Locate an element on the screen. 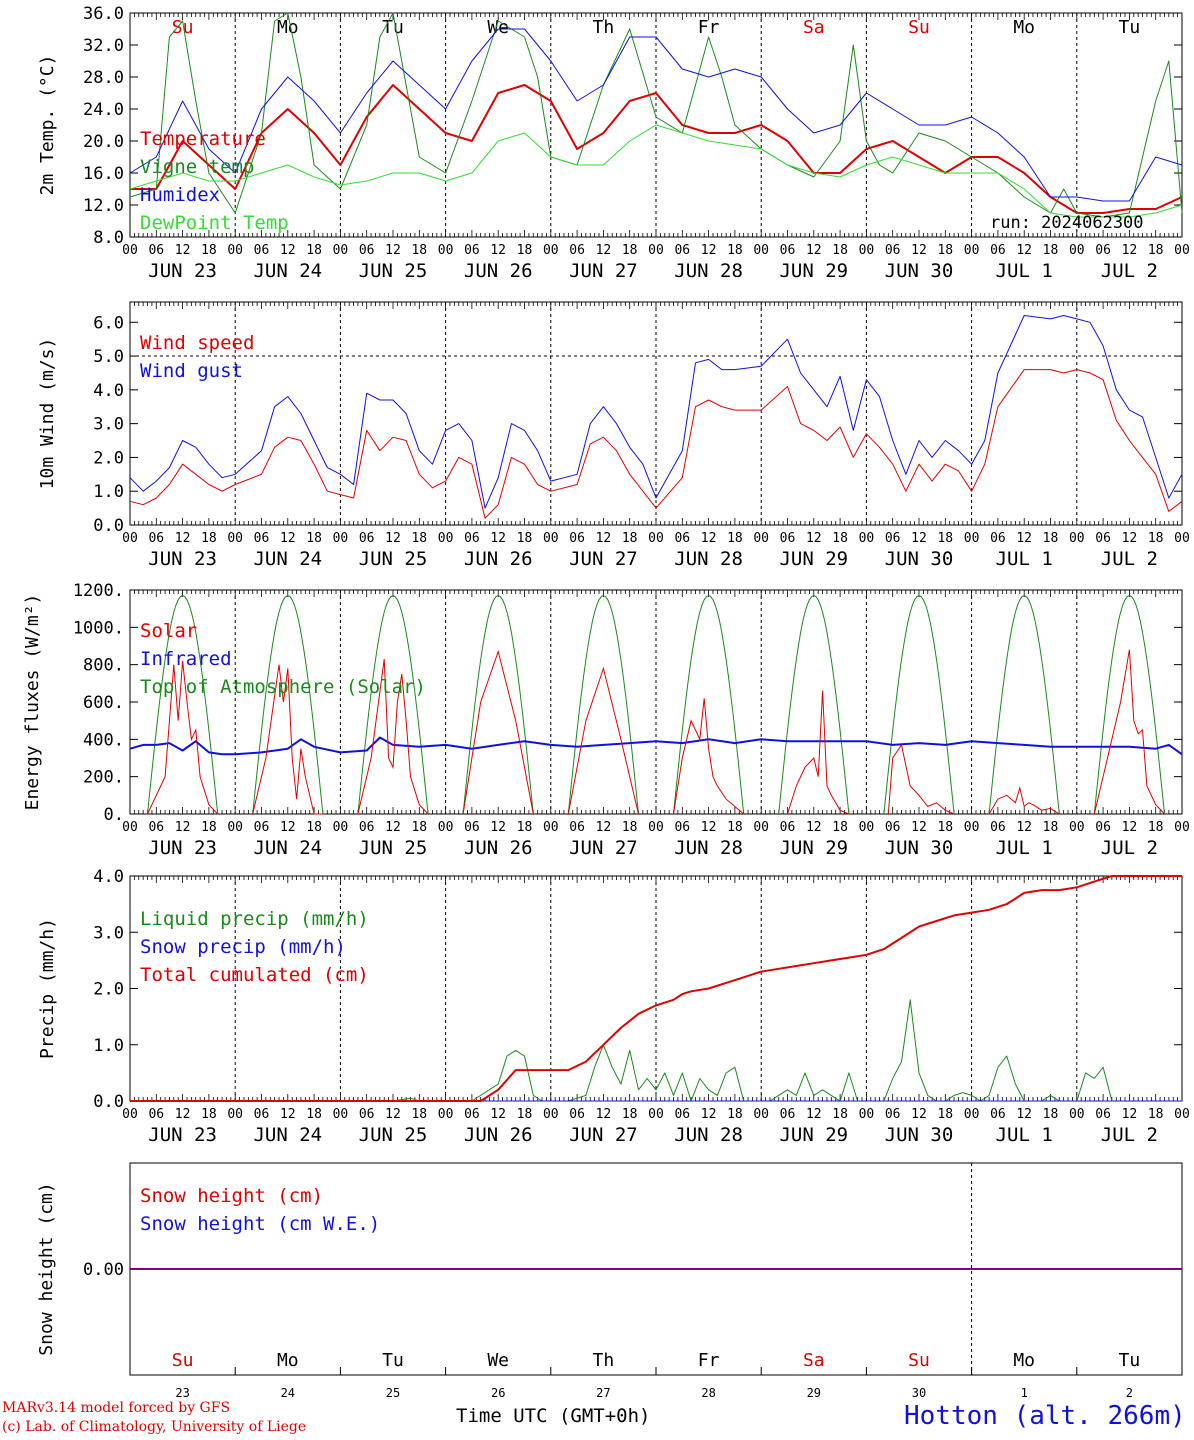 The height and width of the screenshot is (1440, 1194). plot-frame is located at coordinates (656, 702).